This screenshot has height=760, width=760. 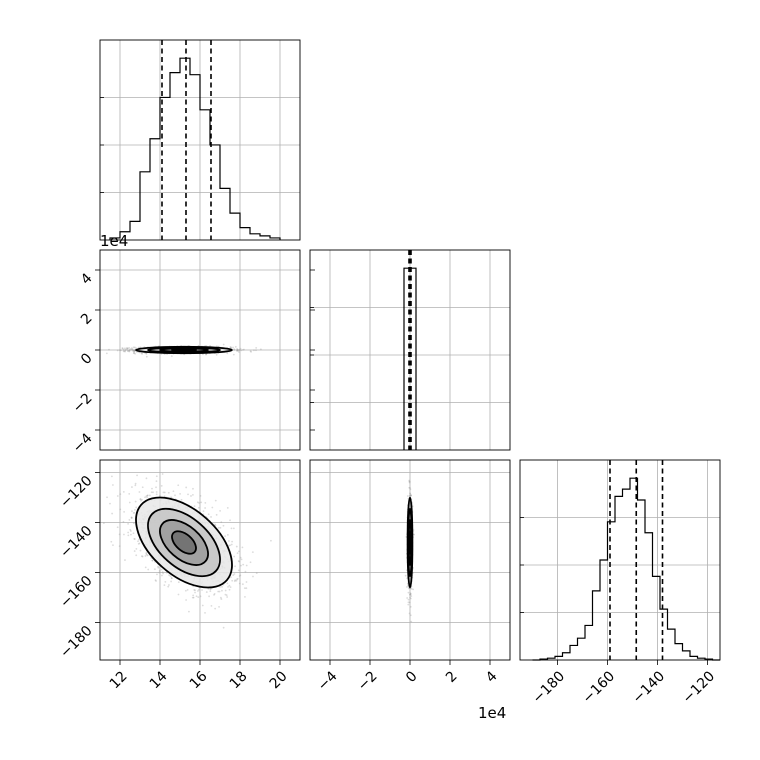 I want to click on x-tick-label: −140, so click(x=649, y=687).